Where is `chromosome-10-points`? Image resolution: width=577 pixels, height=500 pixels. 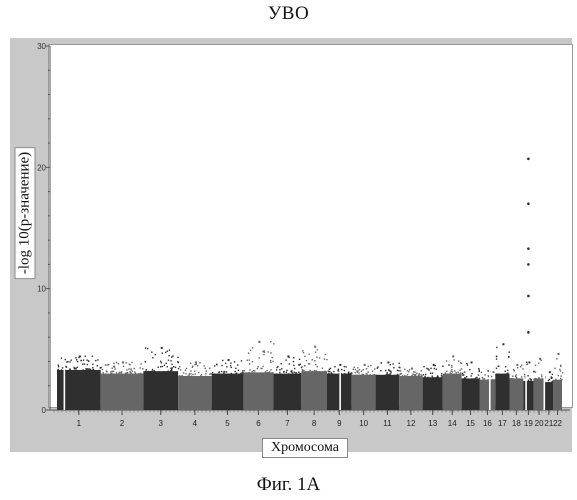
chromosome-10-points is located at coordinates (364, 392).